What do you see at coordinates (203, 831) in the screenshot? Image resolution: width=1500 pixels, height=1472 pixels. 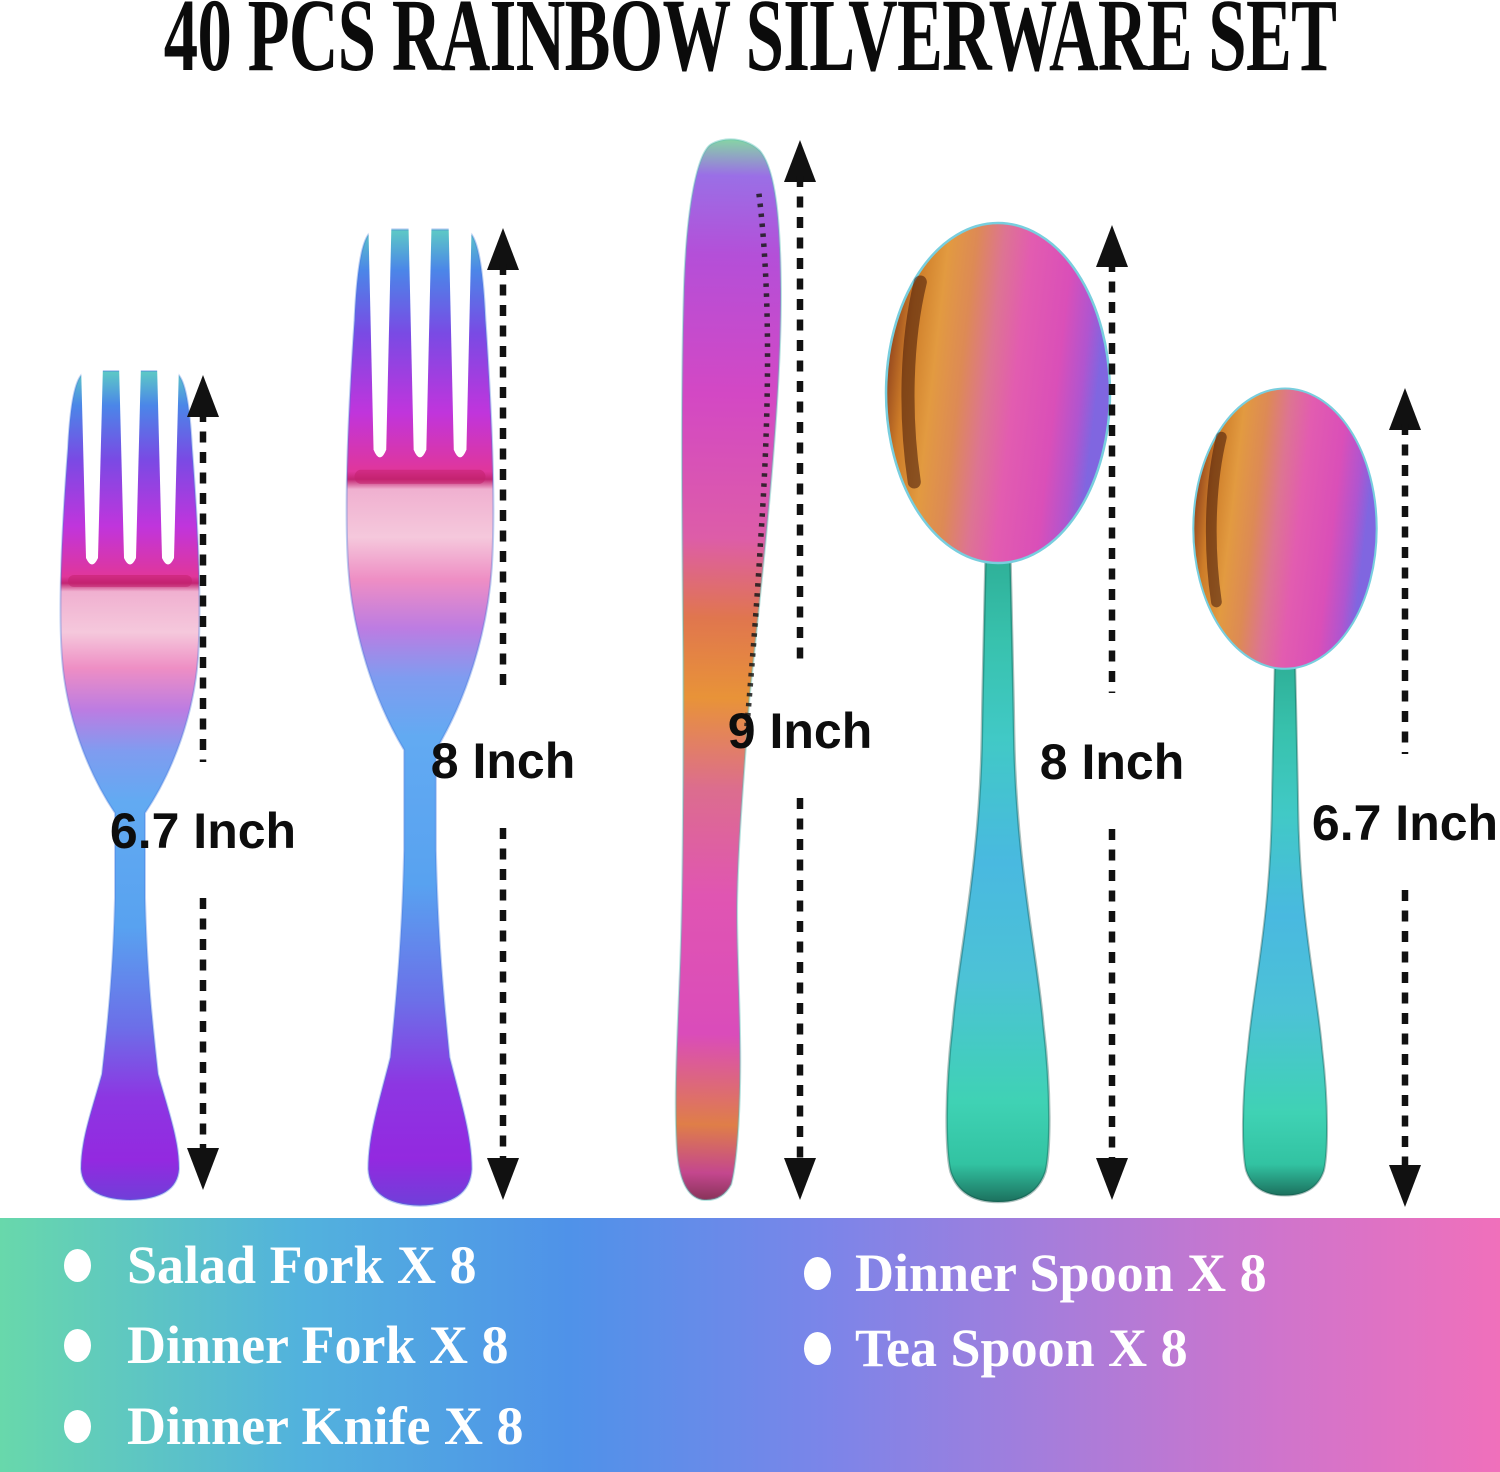 I see `salad-fork-length-label: 6.7 Inch` at bounding box center [203, 831].